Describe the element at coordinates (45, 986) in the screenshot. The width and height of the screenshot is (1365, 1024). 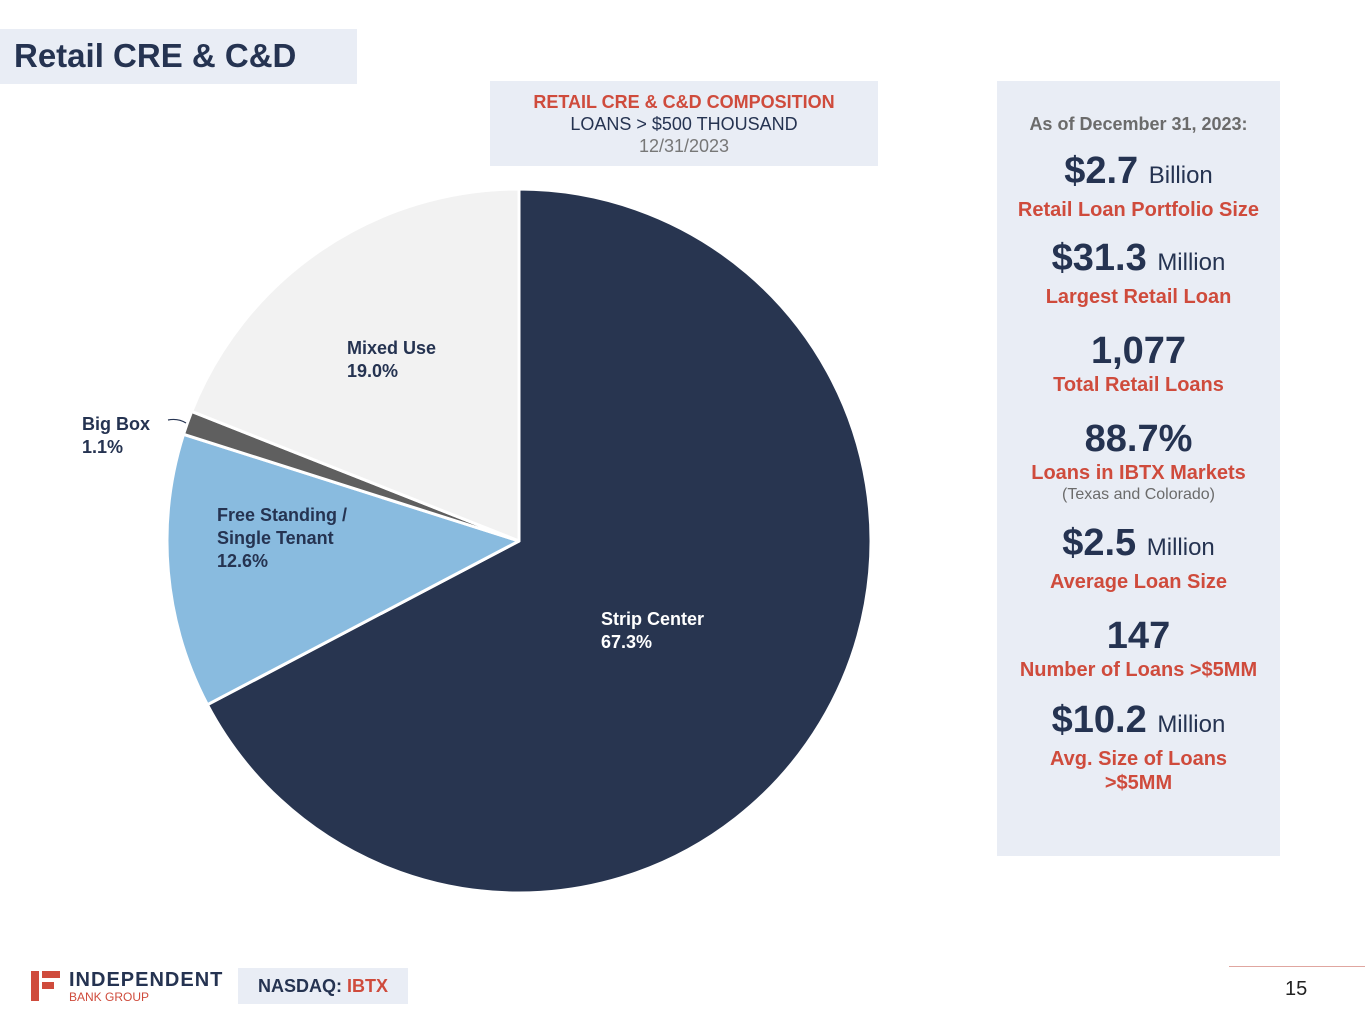
I see `logo-mark-icon` at that location.